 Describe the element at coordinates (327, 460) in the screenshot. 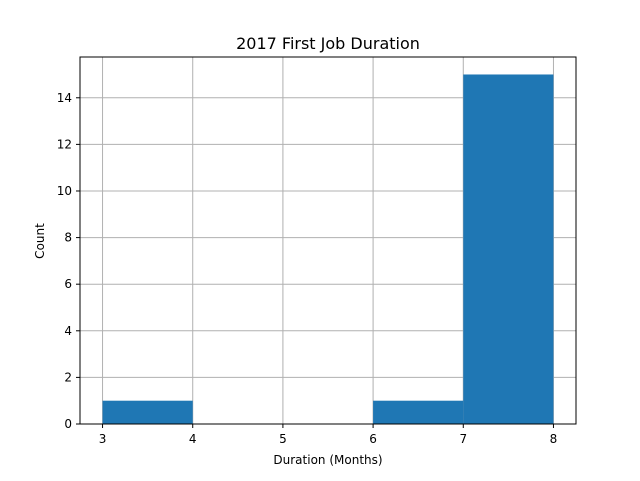

I see `x-axis-label: Duration (Months)` at that location.